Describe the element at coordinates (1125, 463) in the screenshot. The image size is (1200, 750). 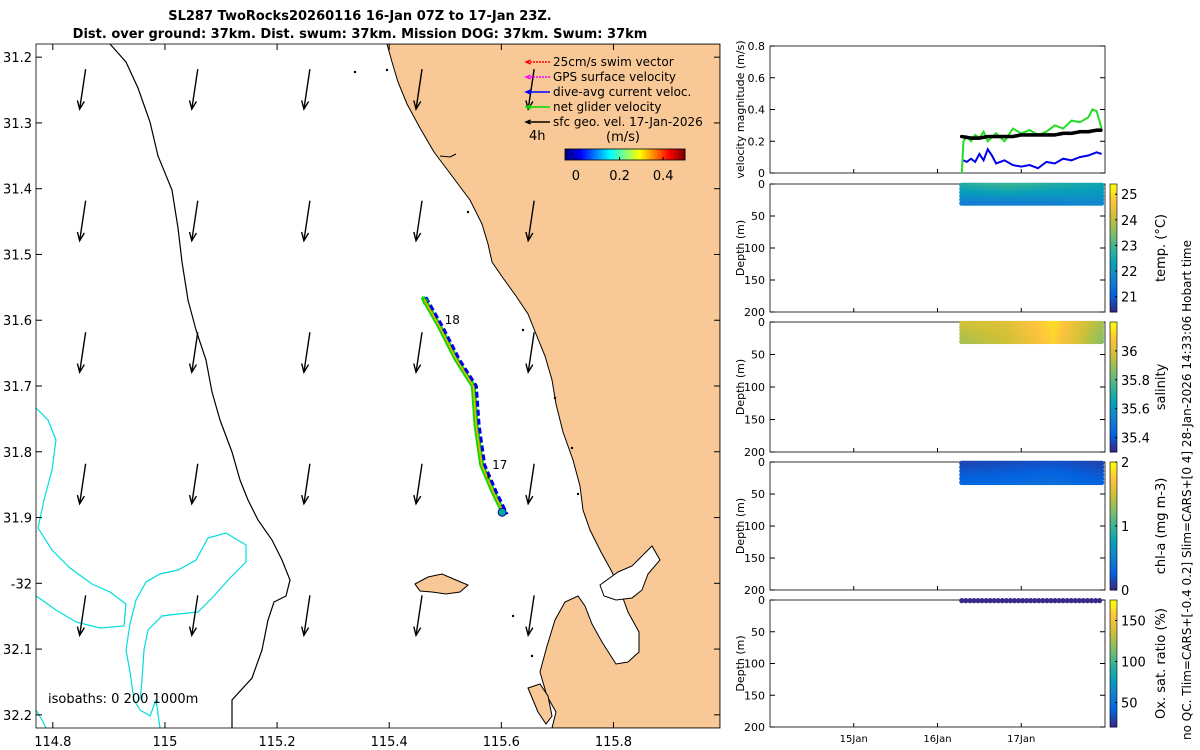
I see `section-colorbar-tick-label: 2` at that location.